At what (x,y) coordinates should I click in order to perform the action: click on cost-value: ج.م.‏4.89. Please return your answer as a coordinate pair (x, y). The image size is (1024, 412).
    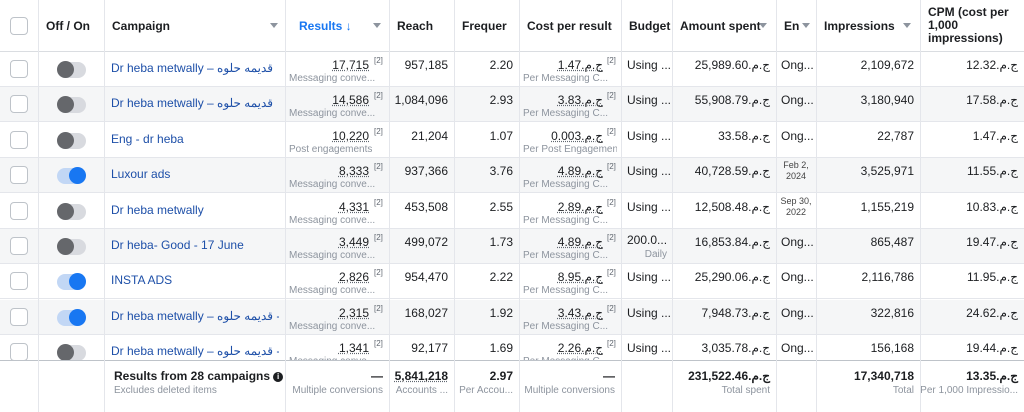
    Looking at the image, I should click on (580, 171).